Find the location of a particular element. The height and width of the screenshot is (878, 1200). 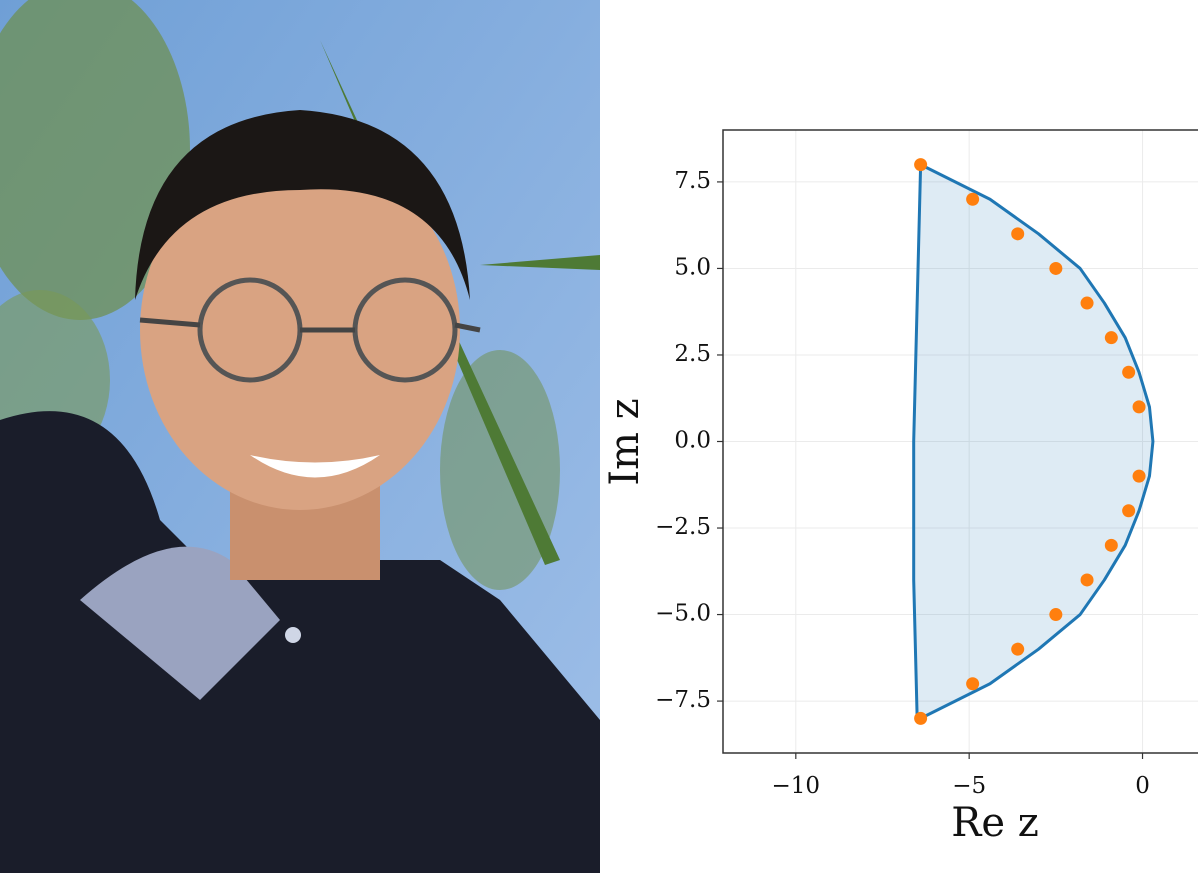

y-tick-label: −5.0 is located at coordinates (683, 614).